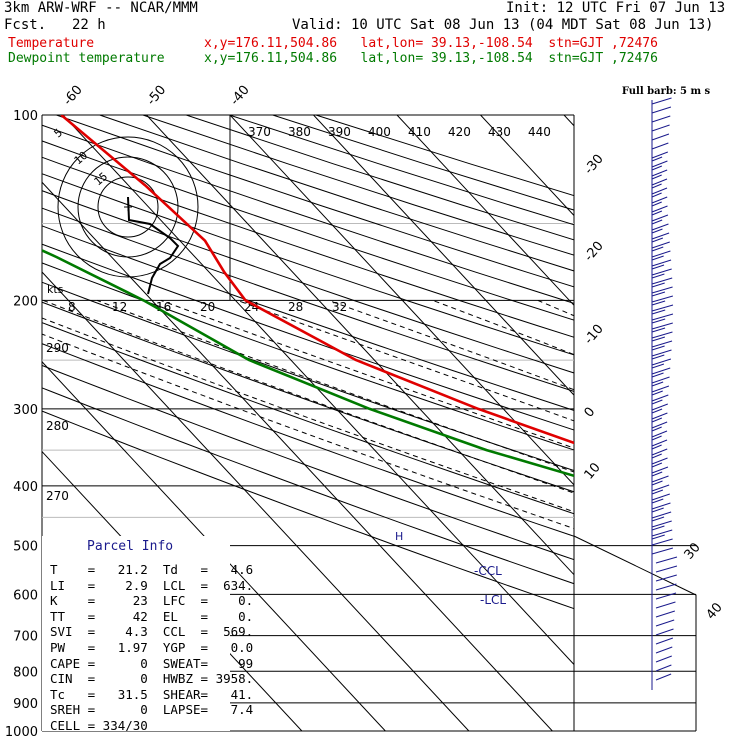 This screenshot has width=740, height=740. Describe the element at coordinates (153, 245) in the screenshot. I see `hodograph-trace` at that location.